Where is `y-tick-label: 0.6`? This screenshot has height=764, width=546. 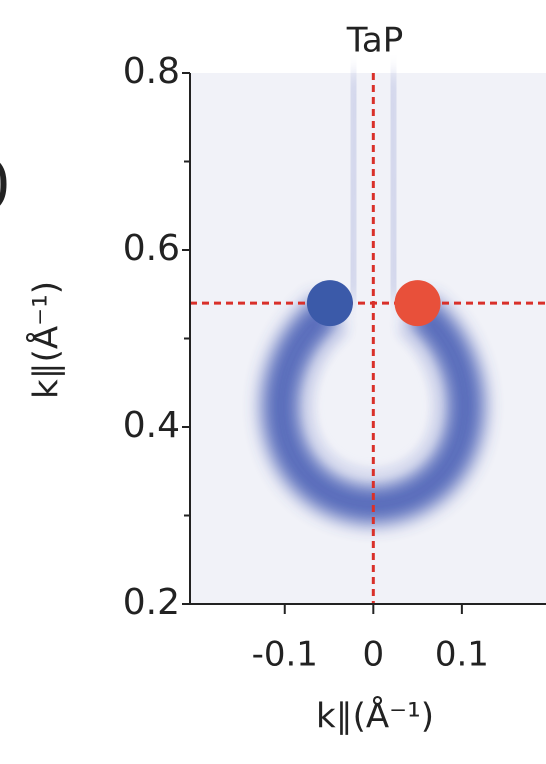 y-tick-label: 0.6 is located at coordinates (151, 248).